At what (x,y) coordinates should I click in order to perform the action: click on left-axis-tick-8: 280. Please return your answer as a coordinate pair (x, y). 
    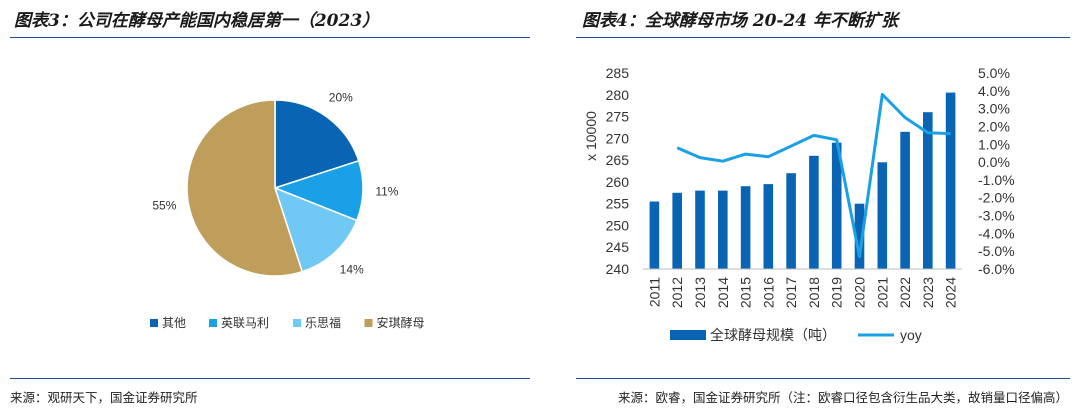
    Looking at the image, I should click on (618, 95).